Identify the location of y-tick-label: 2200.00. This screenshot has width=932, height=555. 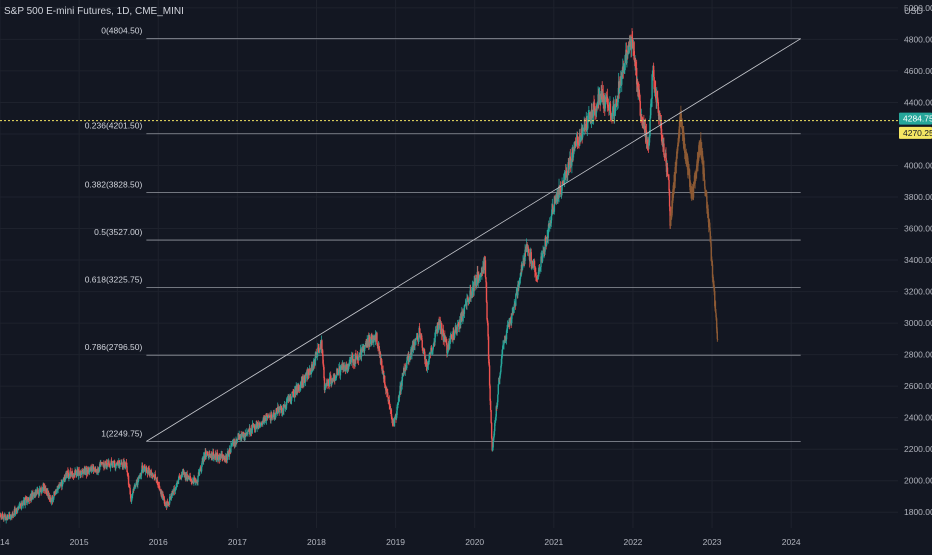
(918, 449).